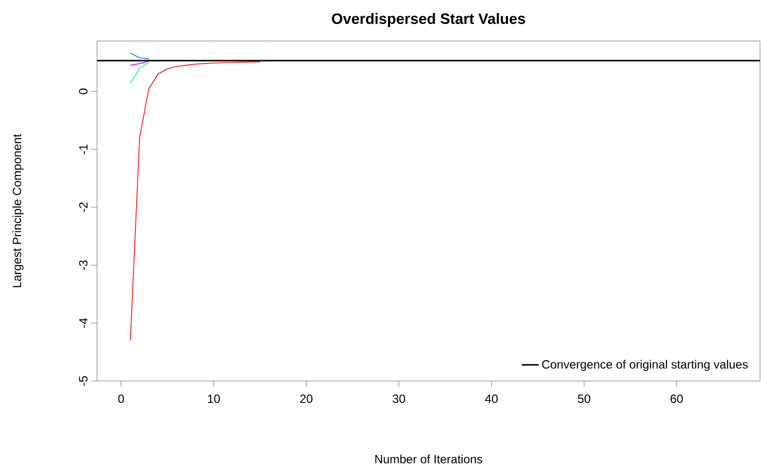 Image resolution: width=761 pixels, height=469 pixels. What do you see at coordinates (676, 398) in the screenshot?
I see `x-tick-label: 60` at bounding box center [676, 398].